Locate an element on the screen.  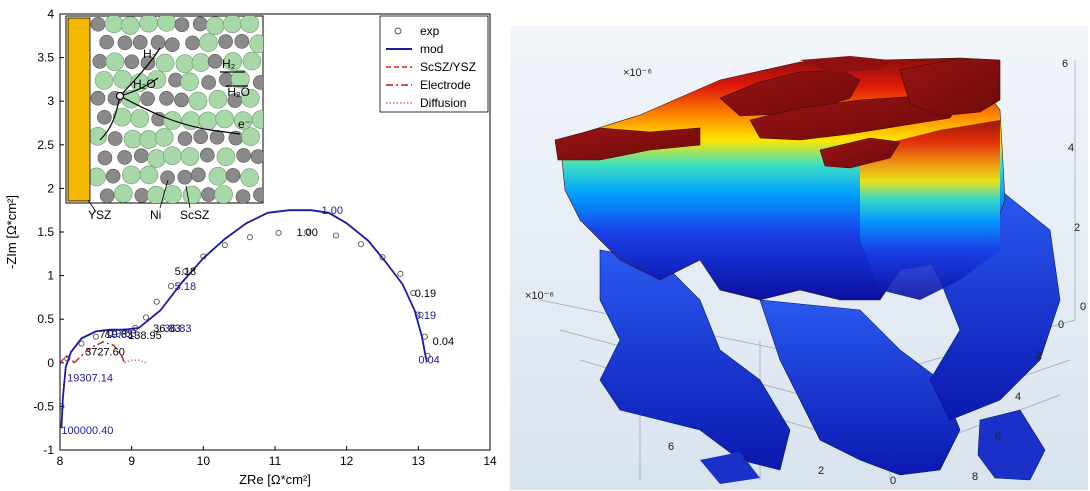
depth-tick-8: 8 is located at coordinates (975, 477).